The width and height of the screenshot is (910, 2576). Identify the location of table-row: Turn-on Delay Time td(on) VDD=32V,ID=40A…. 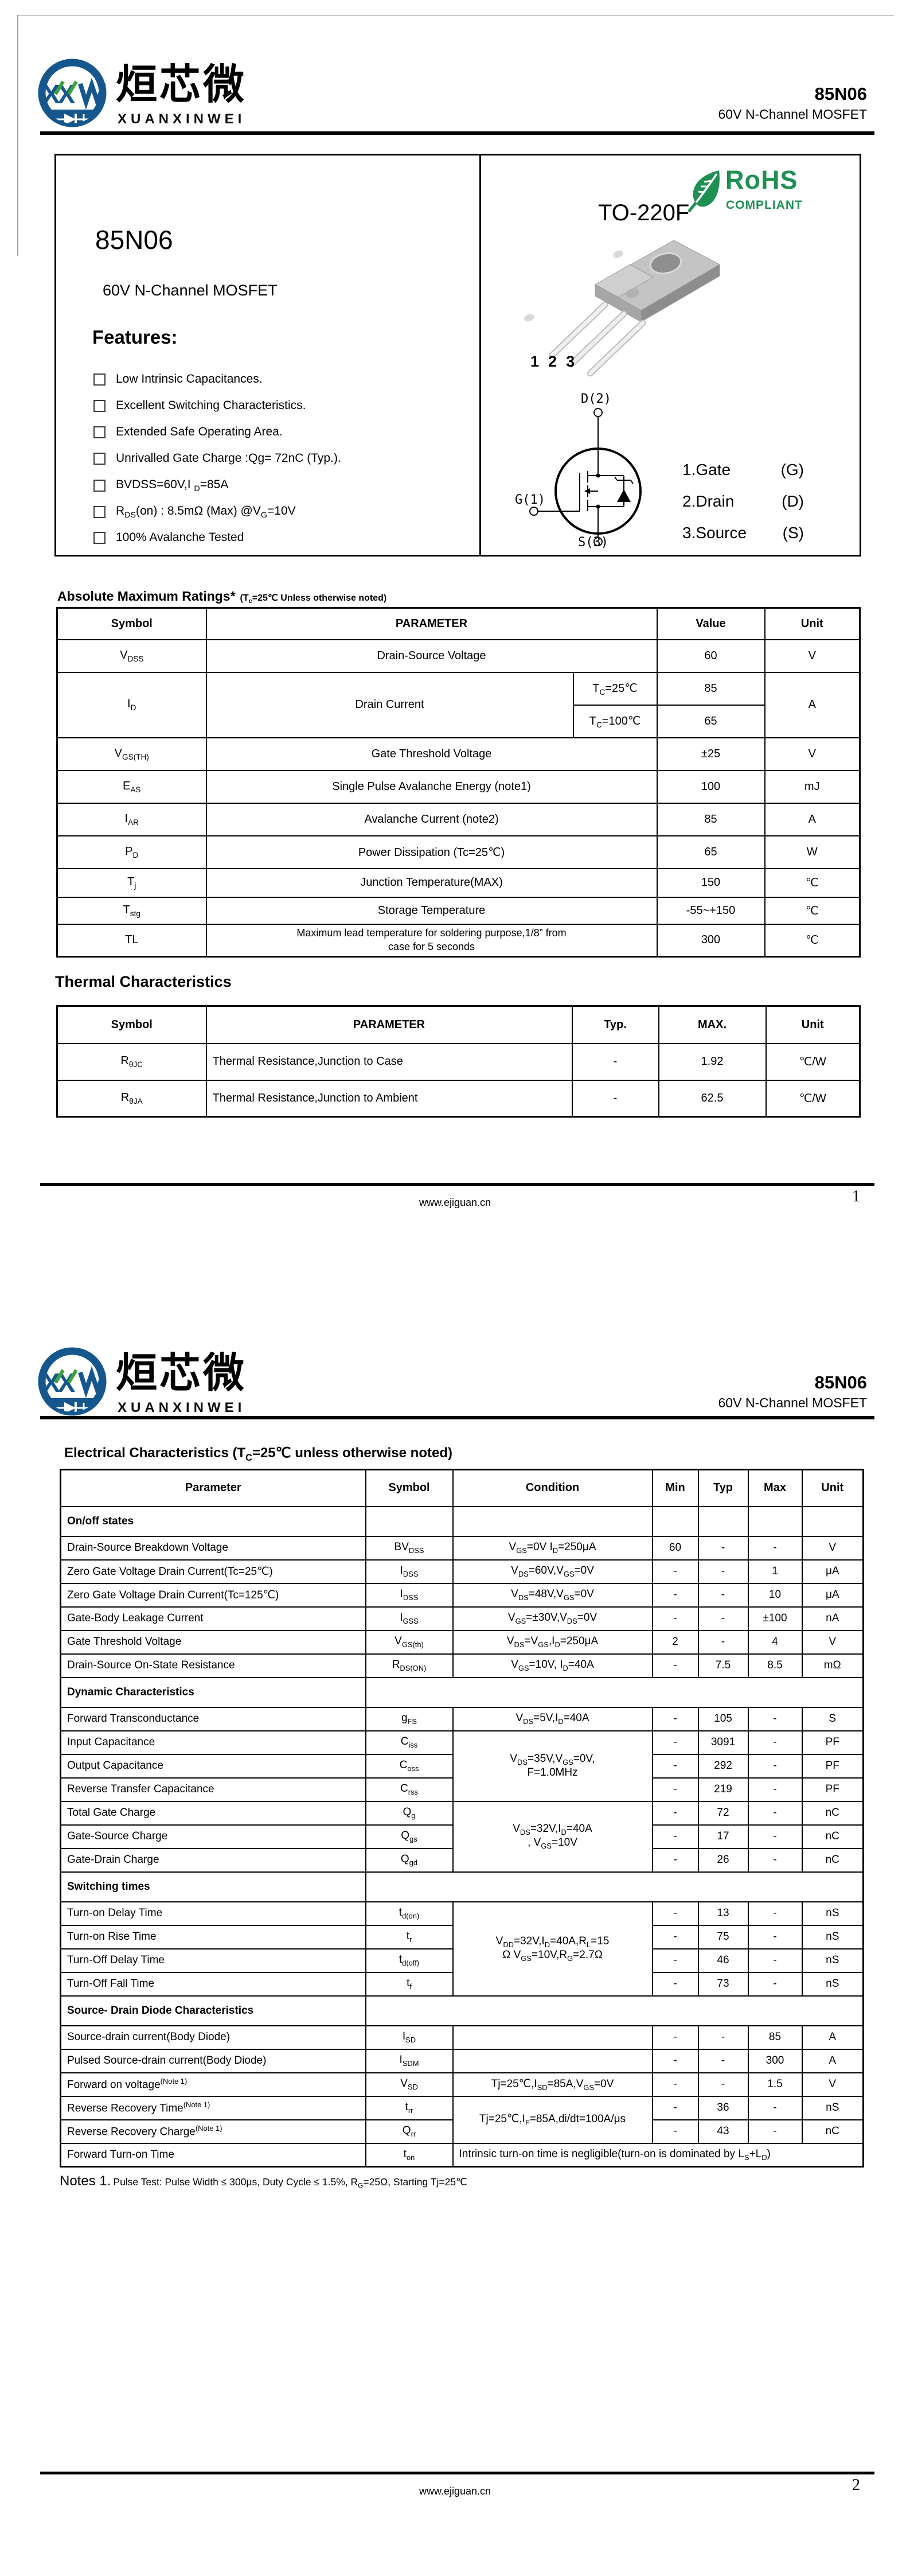
(462, 1949).